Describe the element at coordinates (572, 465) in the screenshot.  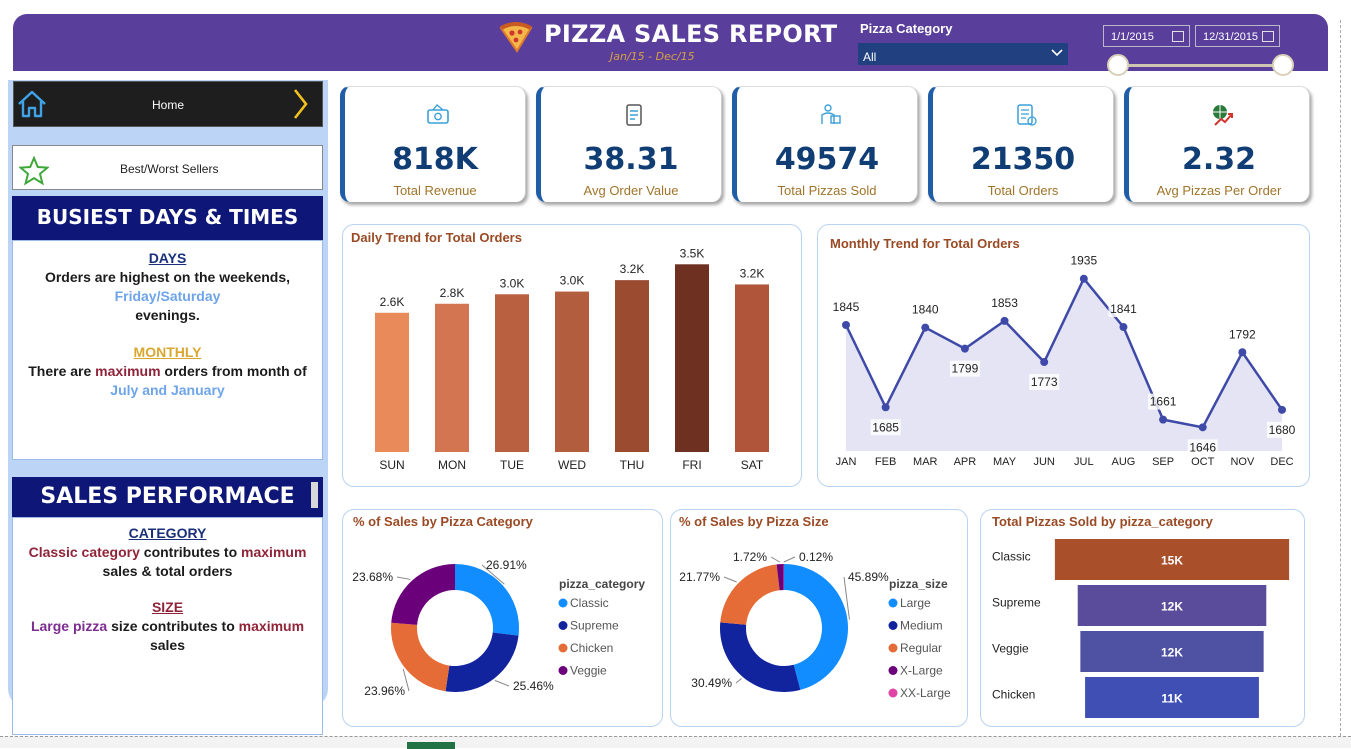
I see `x-tick-label: WED` at that location.